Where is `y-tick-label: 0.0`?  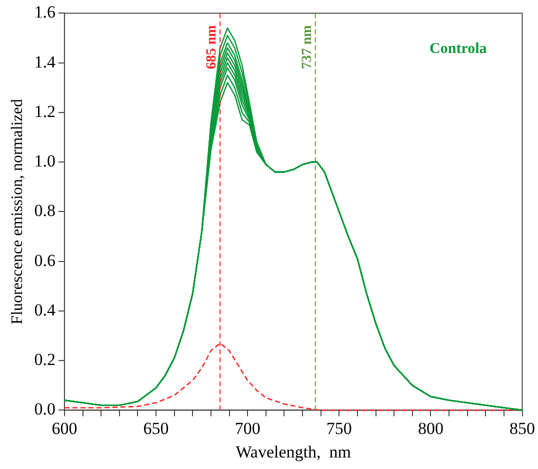
y-tick-label: 0.0 is located at coordinates (45, 409).